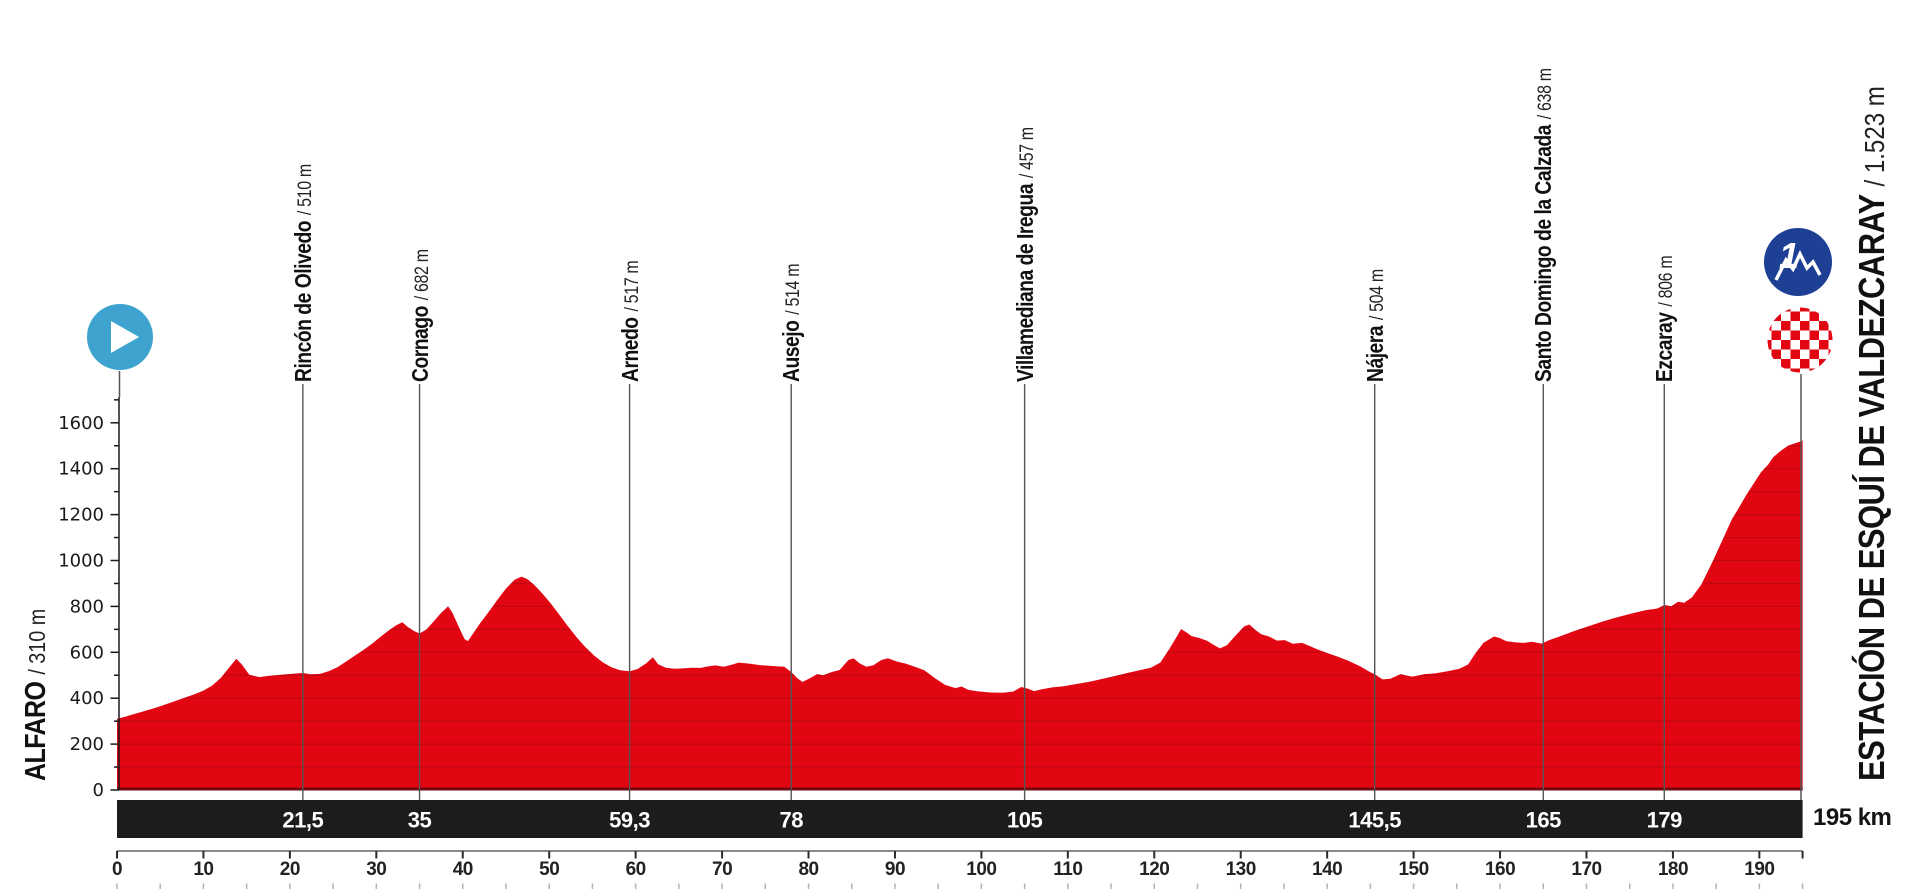 The width and height of the screenshot is (1920, 889). I want to click on y-axis: 0 200 400 600 800 1000 1200 1400 1600, so click(89, 599).